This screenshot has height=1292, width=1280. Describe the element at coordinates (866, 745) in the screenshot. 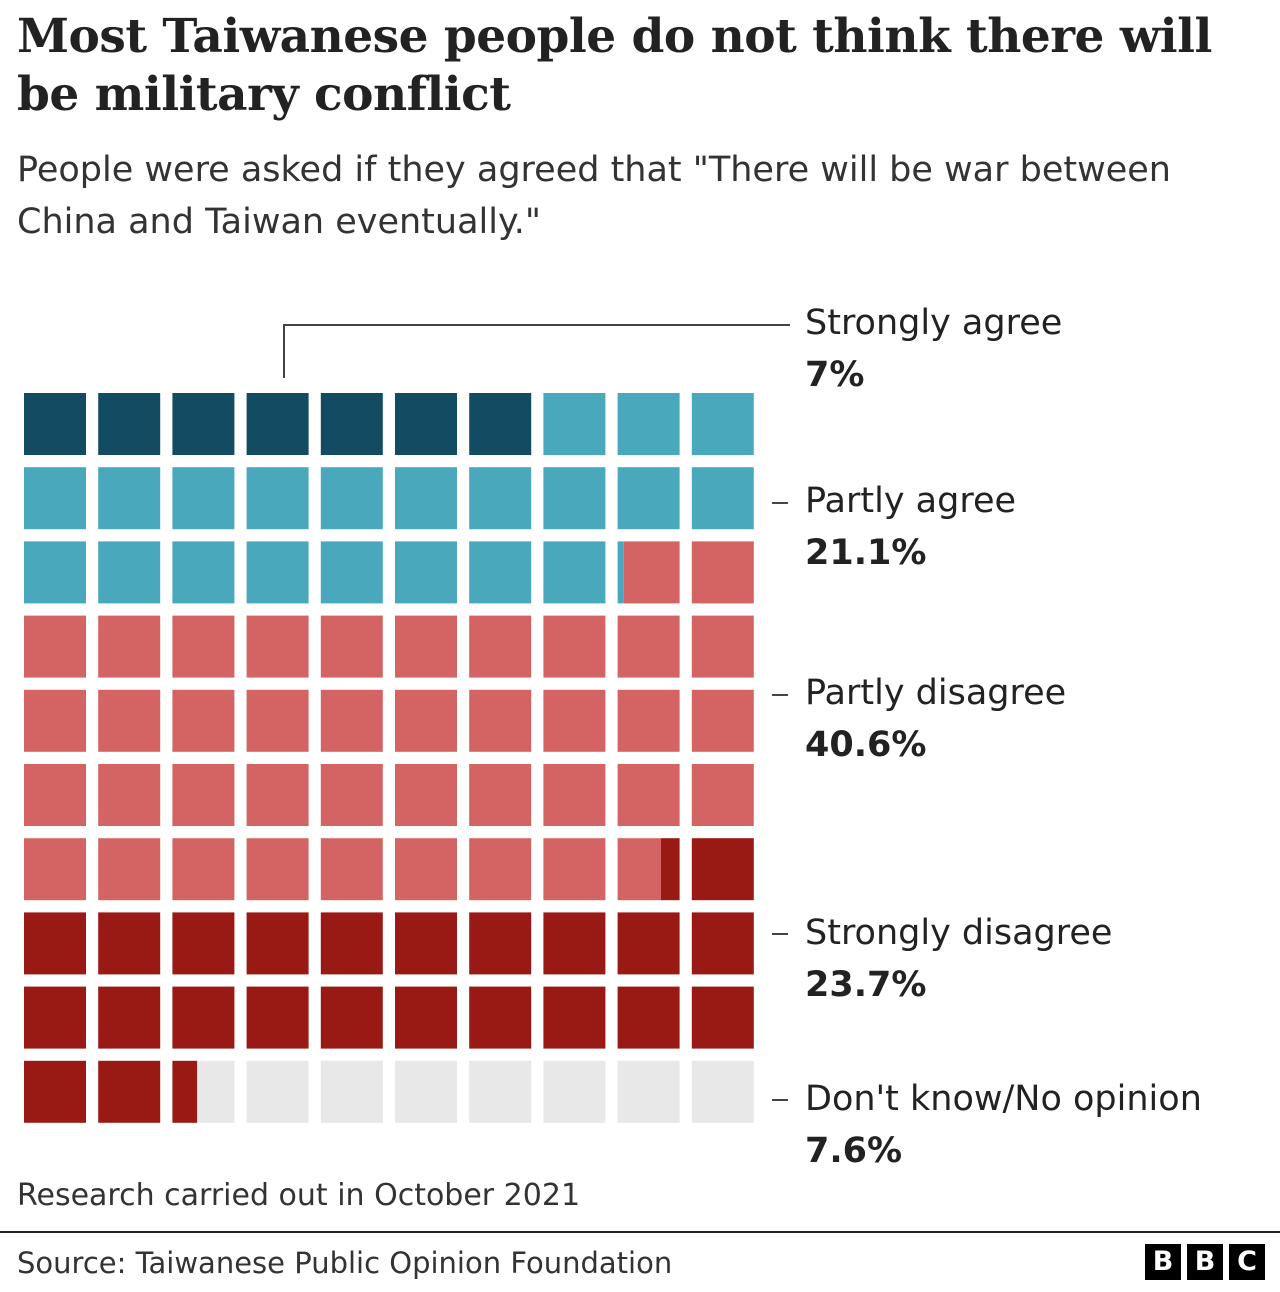

I see `legend-value-partly-disagree: 40.6%` at that location.